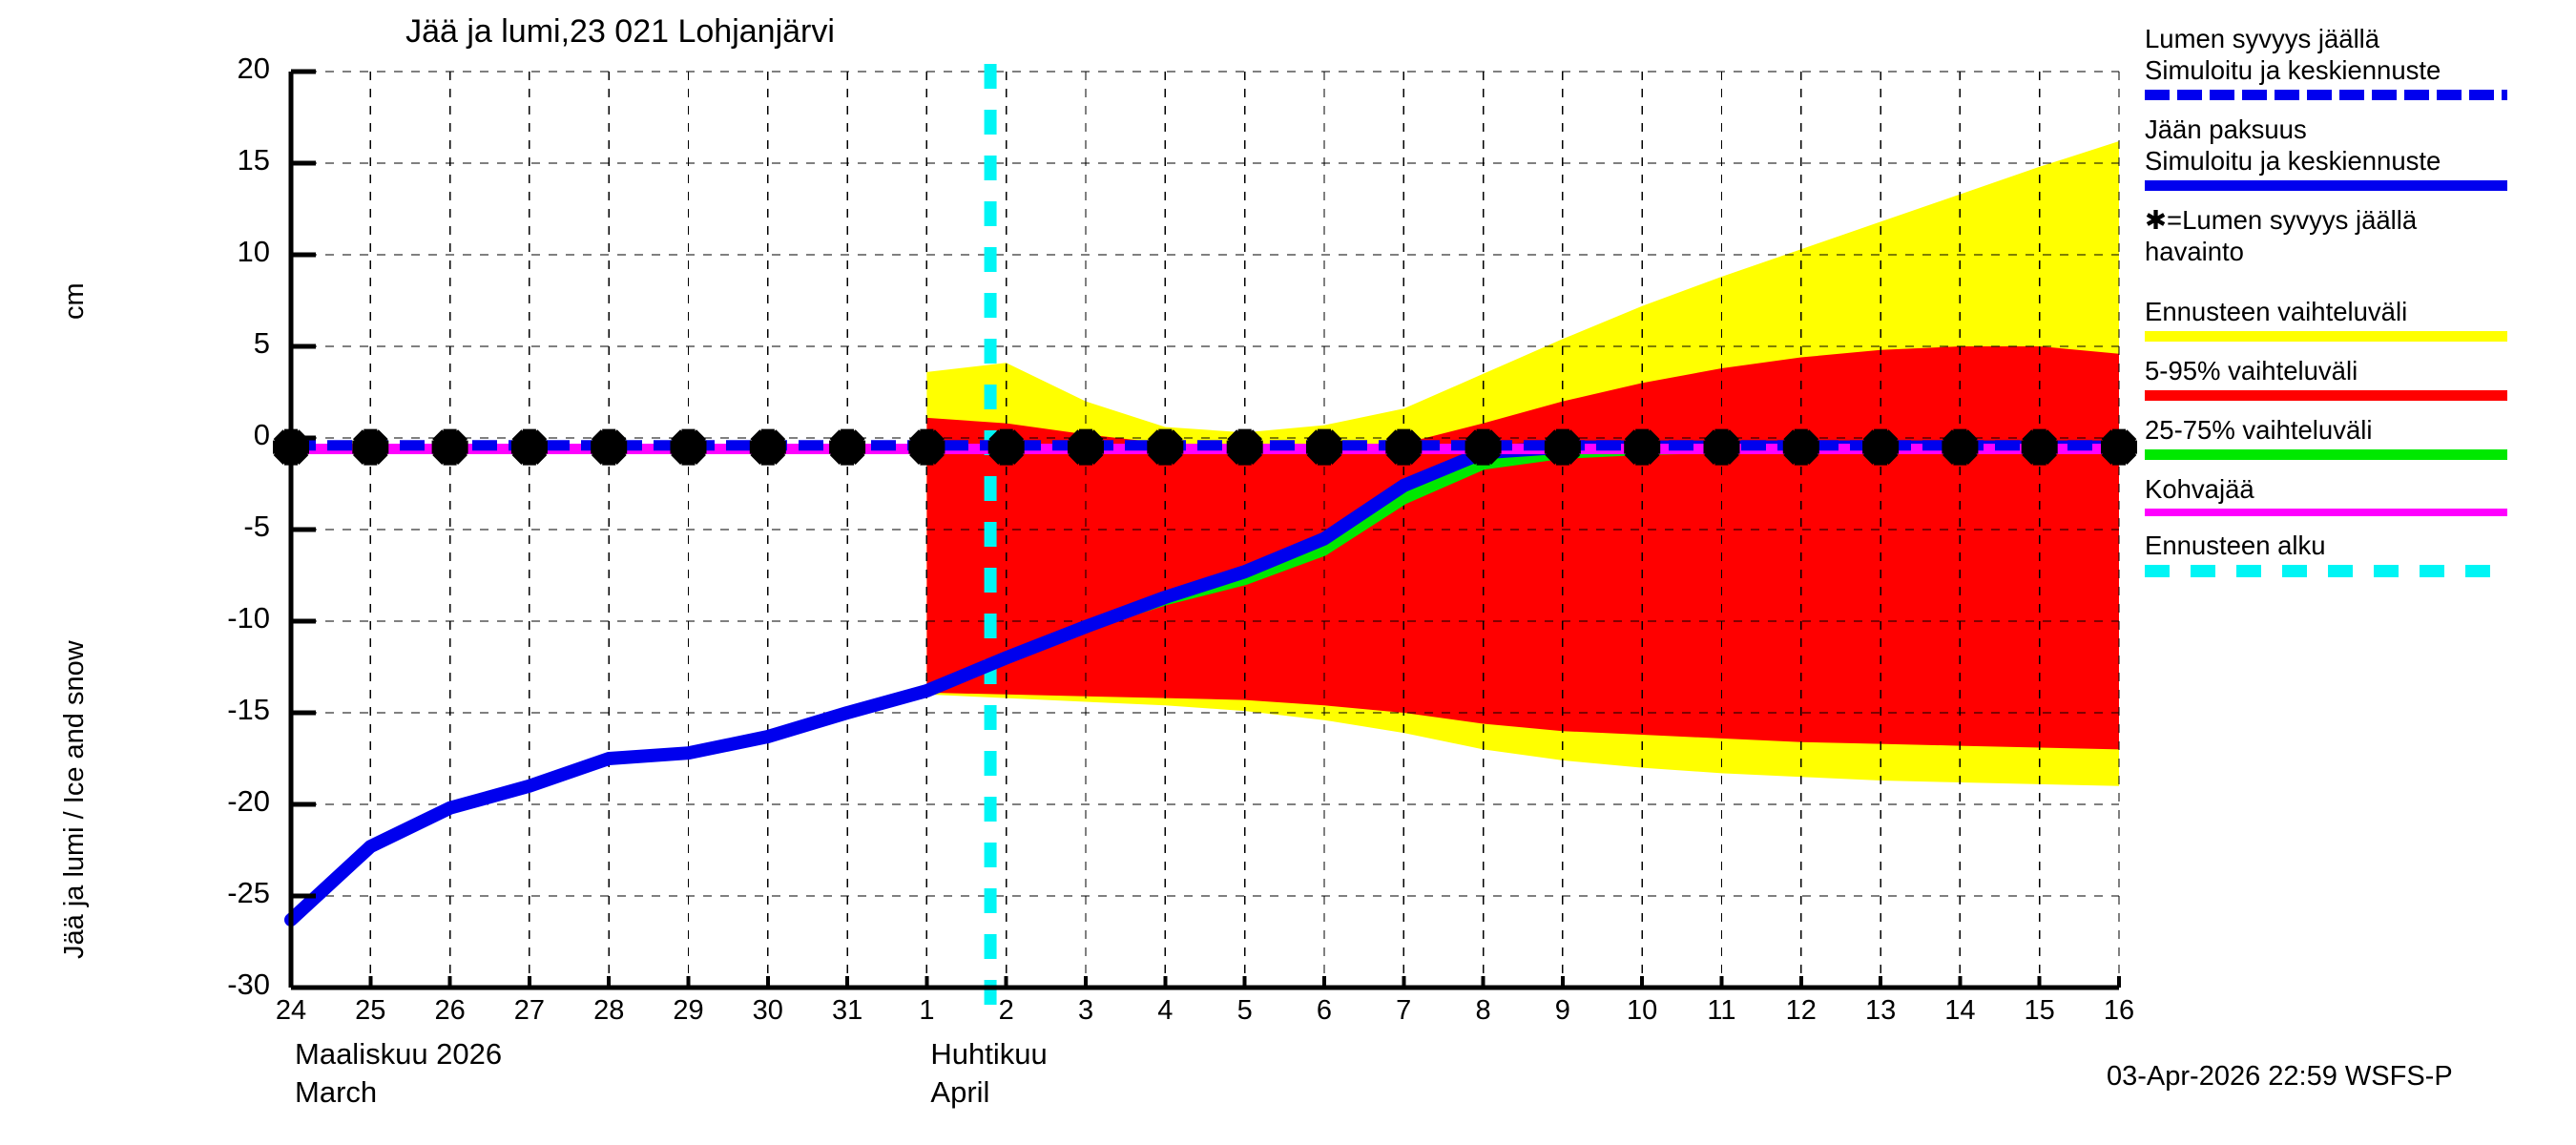 This screenshot has width=2576, height=1145. I want to click on y-axis-tick-label: -20, so click(248, 801).